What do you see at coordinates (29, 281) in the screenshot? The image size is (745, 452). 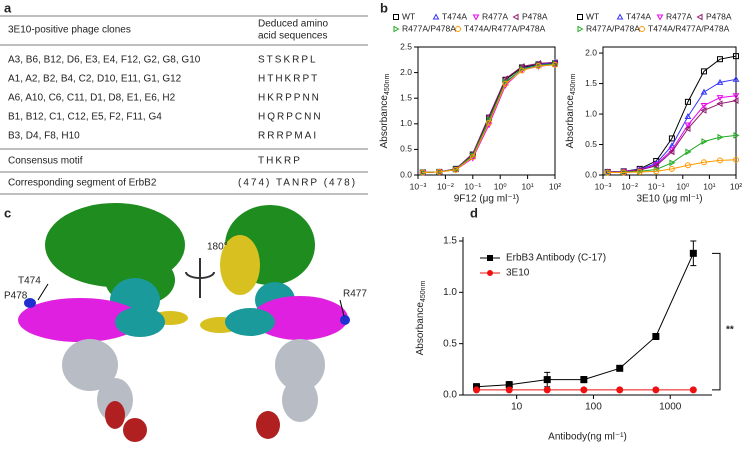 I see `structure-label: T474` at bounding box center [29, 281].